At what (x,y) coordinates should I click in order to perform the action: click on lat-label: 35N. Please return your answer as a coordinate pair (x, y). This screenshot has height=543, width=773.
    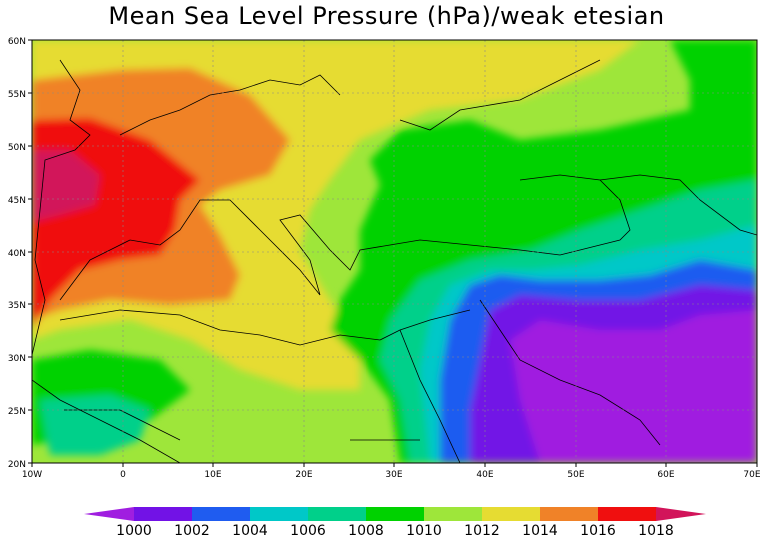
    Looking at the image, I should click on (17, 306).